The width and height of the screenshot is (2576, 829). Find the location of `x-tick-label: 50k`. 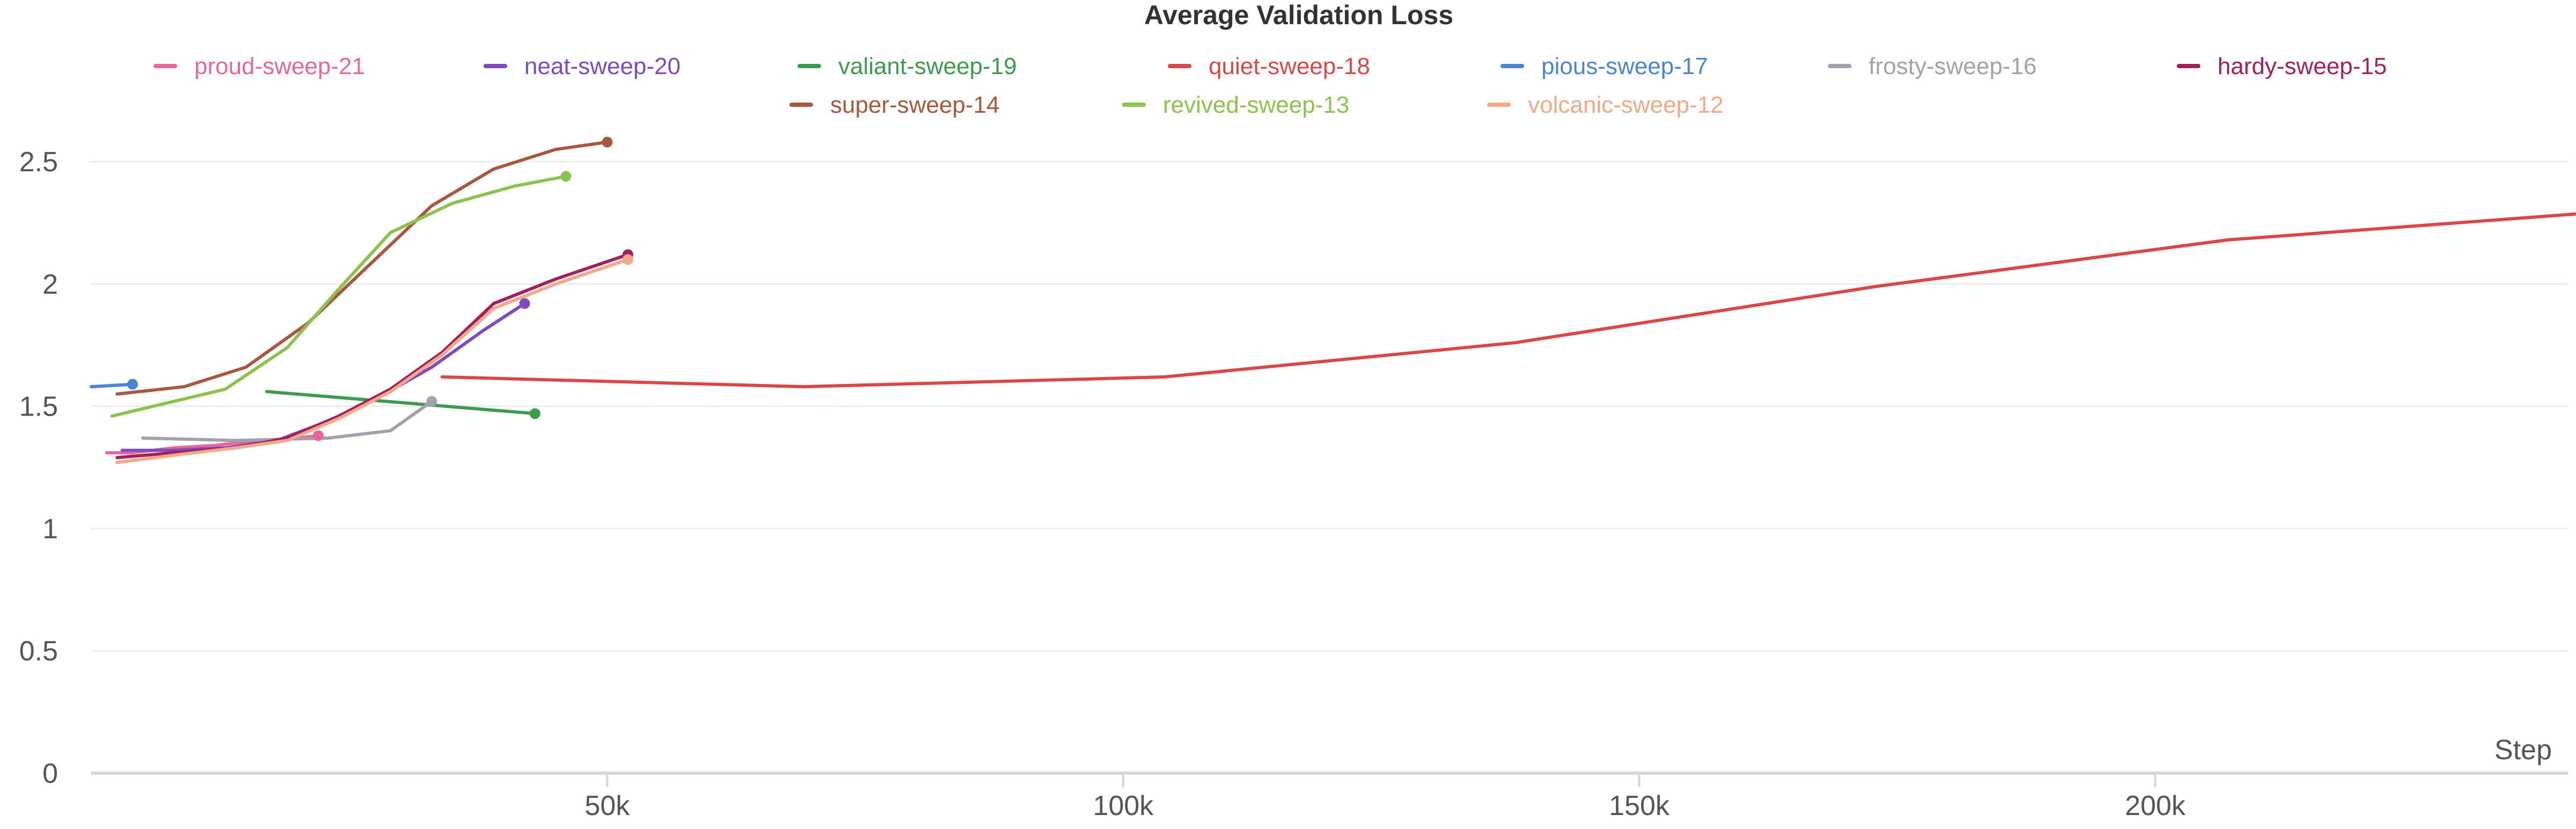

x-tick-label: 50k is located at coordinates (608, 806).